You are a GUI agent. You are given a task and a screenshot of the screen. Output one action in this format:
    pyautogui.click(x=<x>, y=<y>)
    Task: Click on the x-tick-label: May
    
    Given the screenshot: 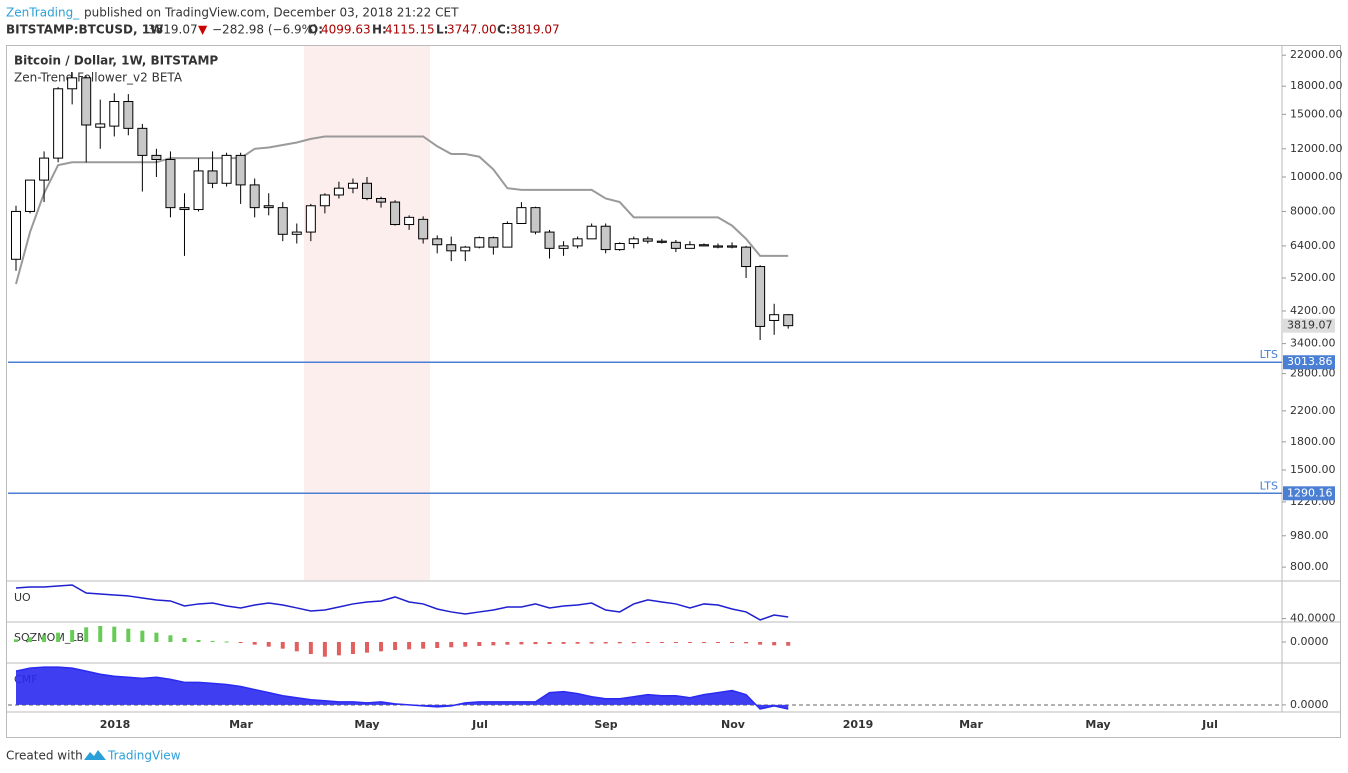 What is the action you would take?
    pyautogui.click(x=366, y=724)
    